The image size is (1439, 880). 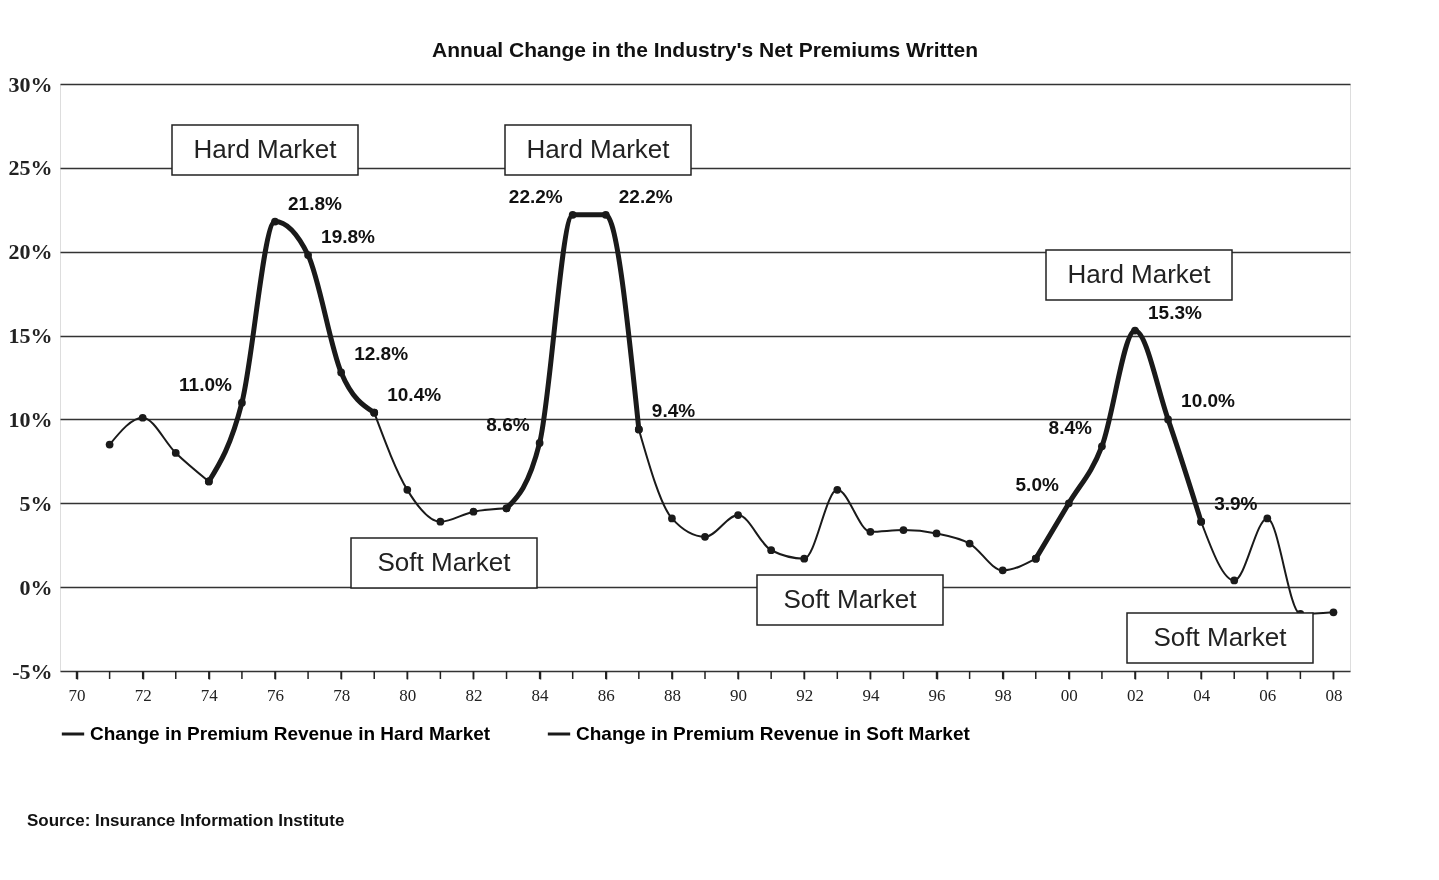 What do you see at coordinates (1334, 695) in the screenshot?
I see `x-tick-label: 08` at bounding box center [1334, 695].